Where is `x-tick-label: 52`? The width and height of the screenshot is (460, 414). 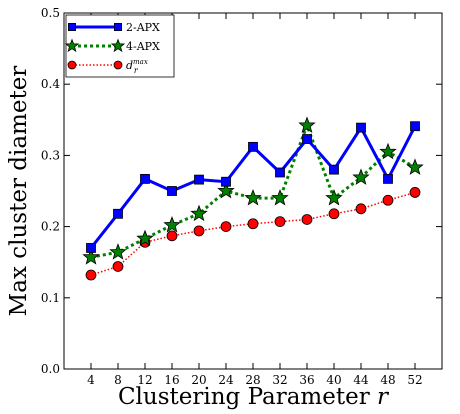
x-tick-label: 52 is located at coordinates (414, 380).